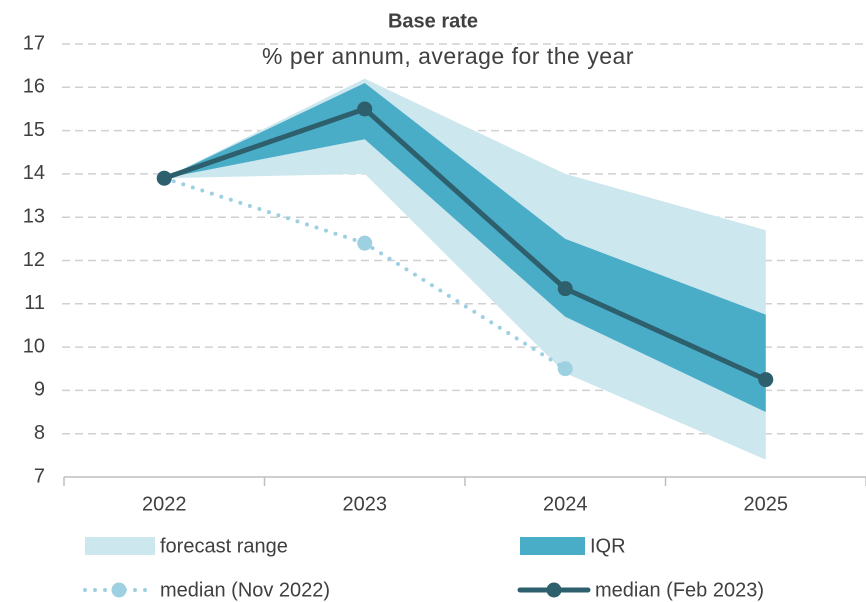 This screenshot has height=602, width=866. I want to click on x-tick-label: 2024, so click(565, 504).